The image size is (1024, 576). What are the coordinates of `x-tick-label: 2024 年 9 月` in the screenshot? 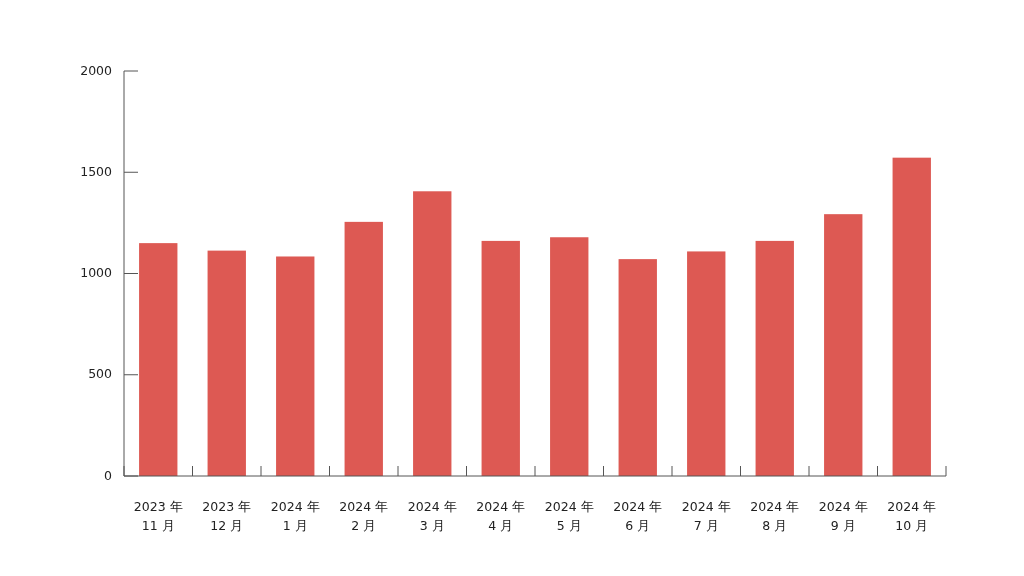 It's located at (843, 516).